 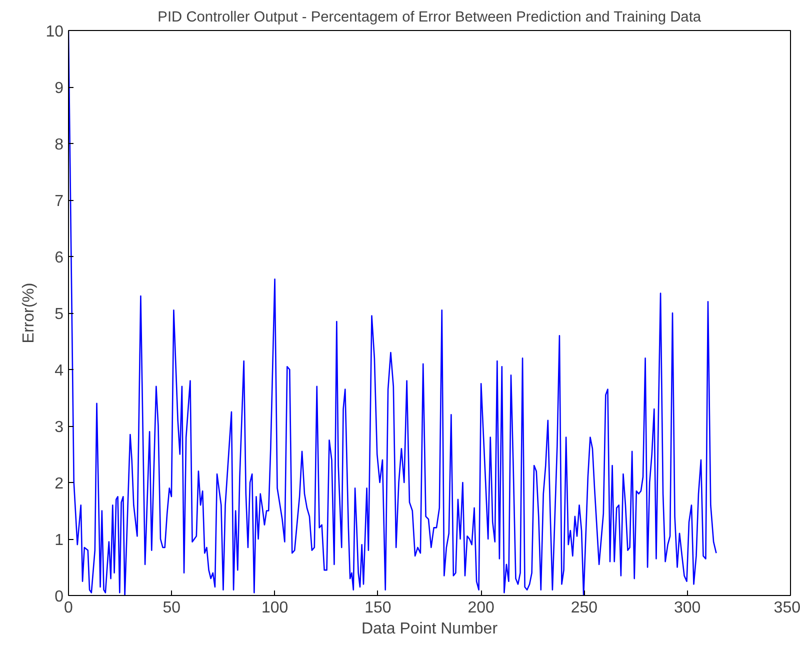 What do you see at coordinates (59, 201) in the screenshot?
I see `y-tick-label: 7` at bounding box center [59, 201].